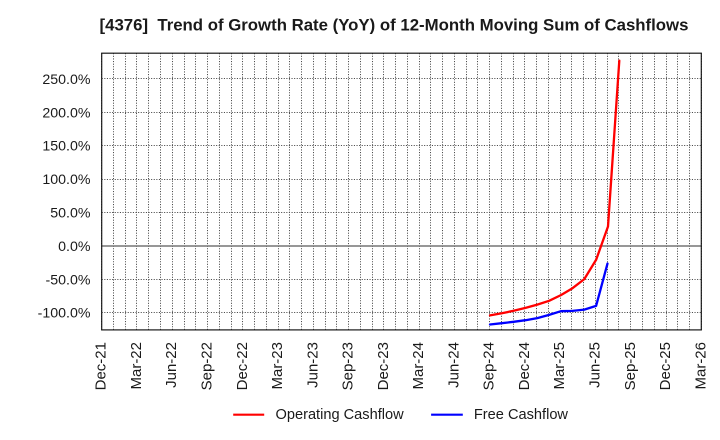 This screenshot has height=440, width=720. Describe the element at coordinates (242, 366) in the screenshot. I see `svg-text: Dec-22` at that location.